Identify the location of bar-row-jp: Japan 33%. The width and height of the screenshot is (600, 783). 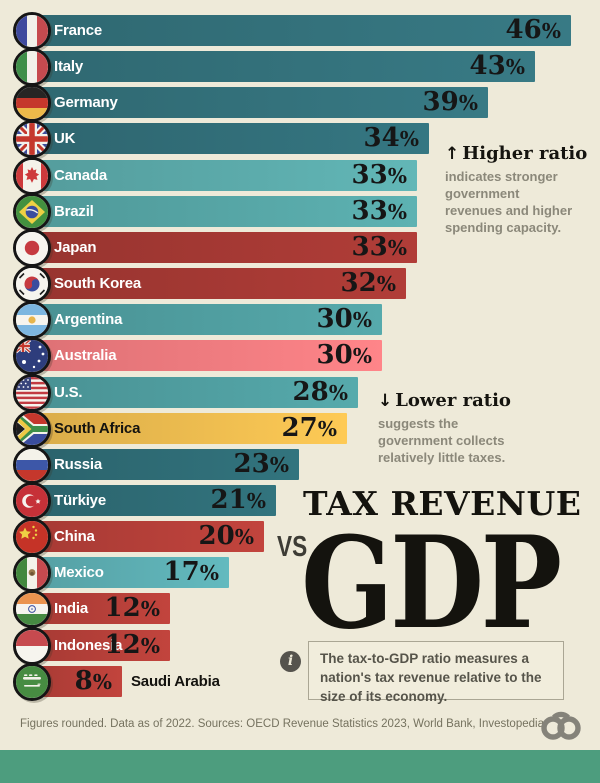
(300, 247).